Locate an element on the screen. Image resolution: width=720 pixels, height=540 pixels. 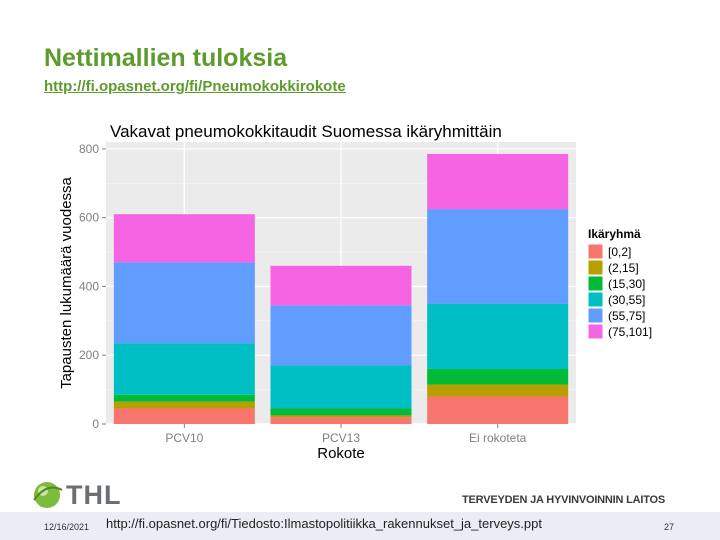
x-tick-label: Ei rokoteta is located at coordinates (498, 438).